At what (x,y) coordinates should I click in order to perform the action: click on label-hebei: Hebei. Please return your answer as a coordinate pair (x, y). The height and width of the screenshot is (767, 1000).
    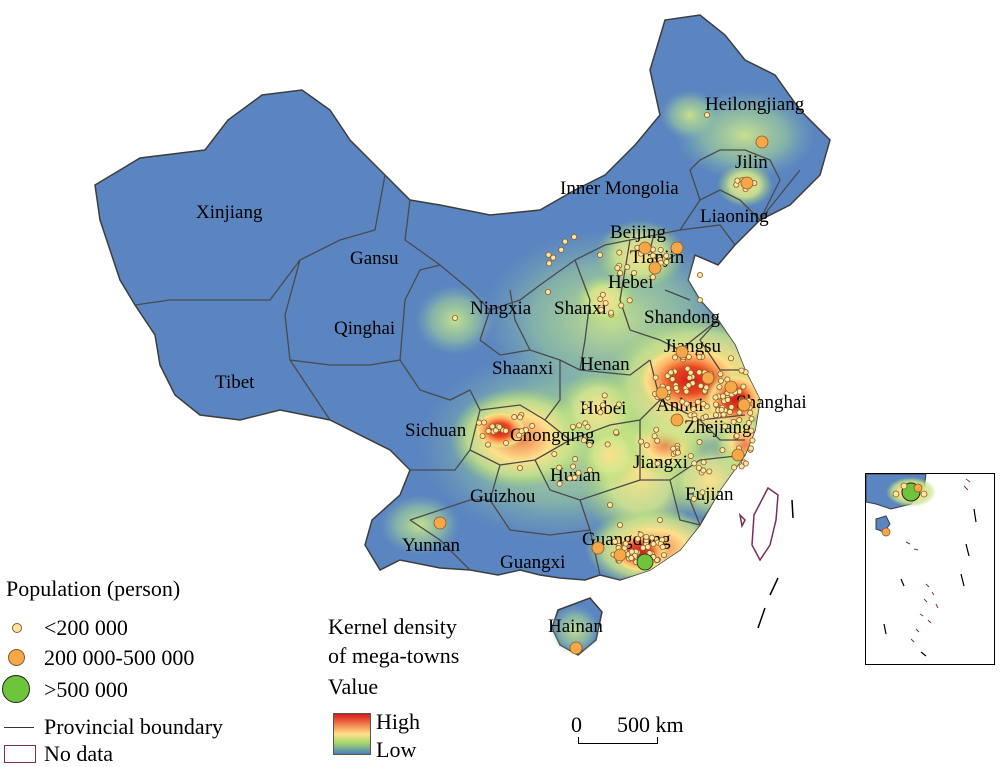
    Looking at the image, I should click on (630, 282).